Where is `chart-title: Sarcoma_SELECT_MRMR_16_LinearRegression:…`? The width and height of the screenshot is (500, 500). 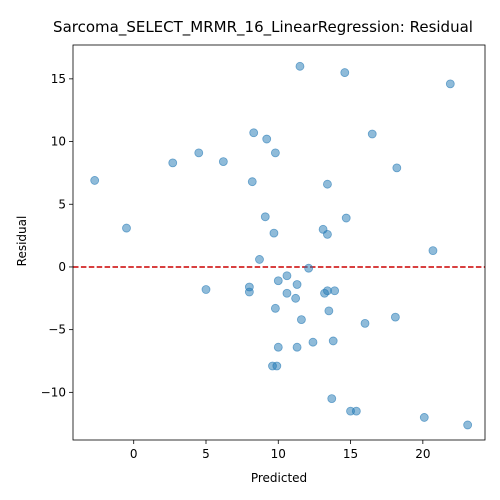 chart-title: Sarcoma_SELECT_MRMR_16_LinearRegression:… is located at coordinates (263, 27).